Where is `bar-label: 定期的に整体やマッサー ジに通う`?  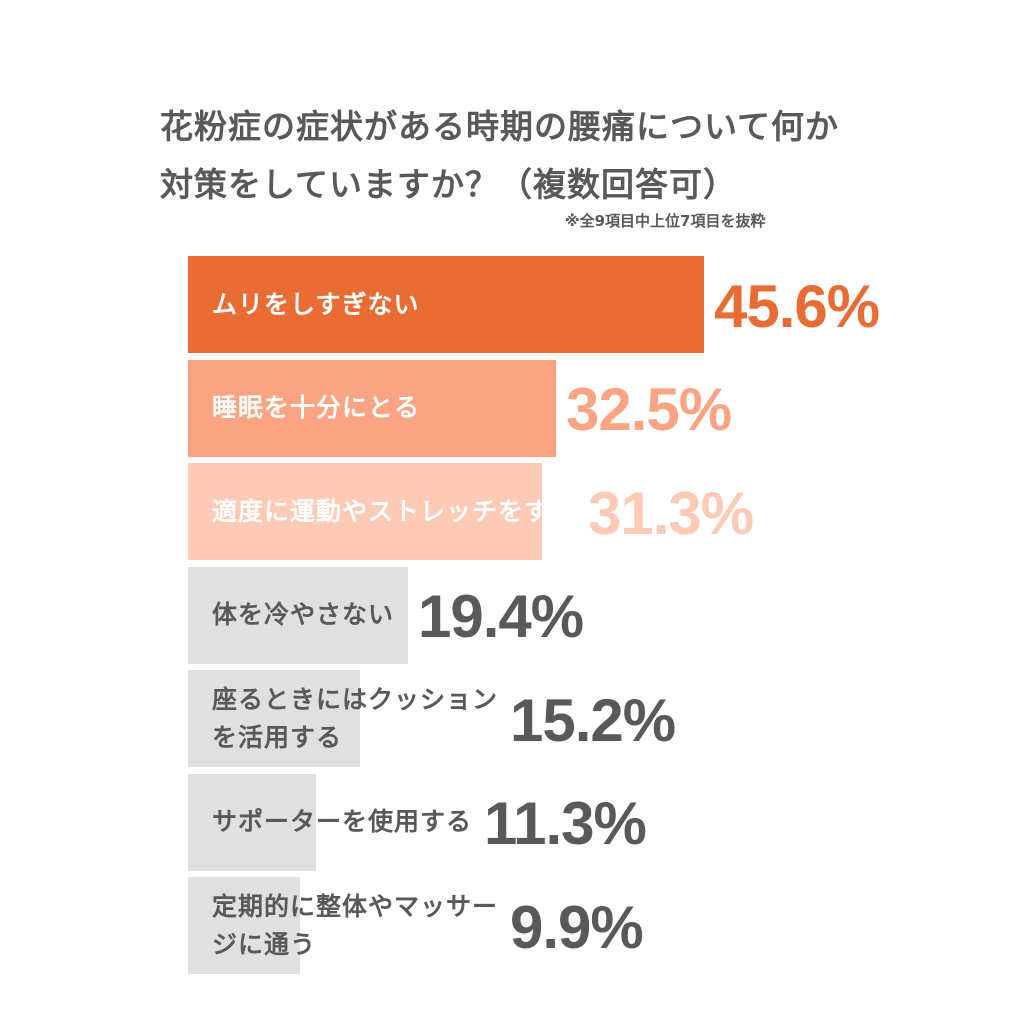 bar-label: 定期的に整体やマッサー ジに通う is located at coordinates (355, 925).